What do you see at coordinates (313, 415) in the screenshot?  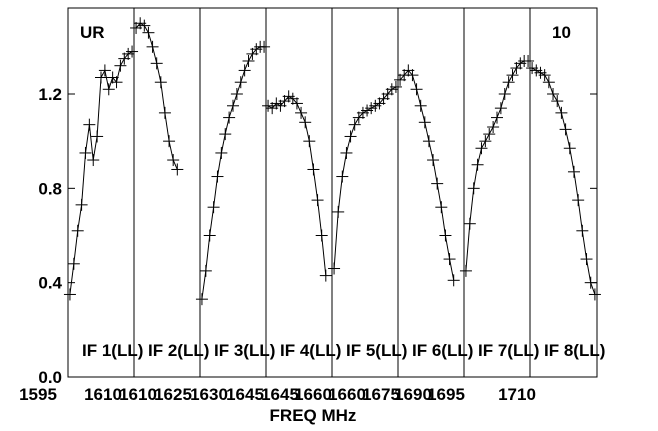 I see `x-axis-label: FREQ MHz` at bounding box center [313, 415].